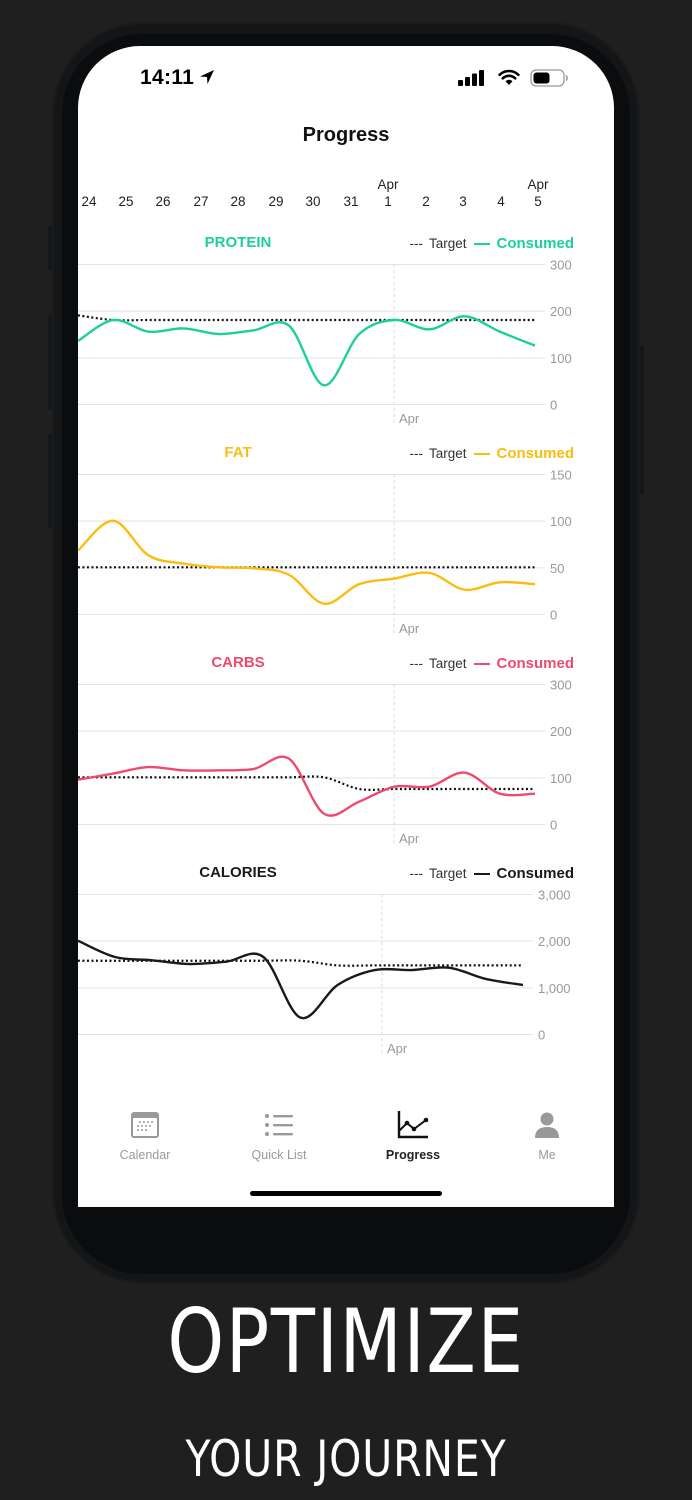 The width and height of the screenshot is (692, 1500). Describe the element at coordinates (547, 1126) in the screenshot. I see `person-icon` at that location.